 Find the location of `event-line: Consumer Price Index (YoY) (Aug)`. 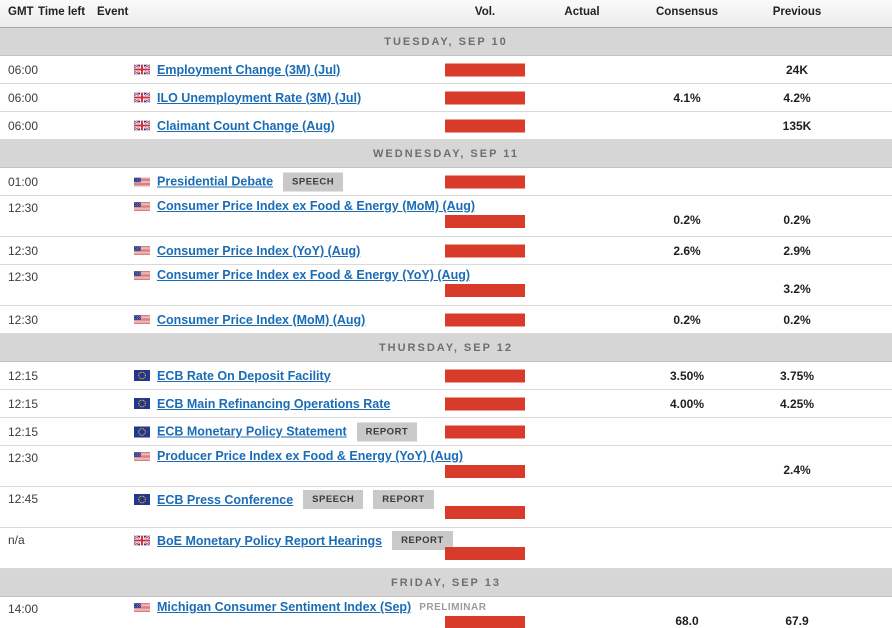

event-line: Consumer Price Index (YoY) (Aug) is located at coordinates (247, 251).